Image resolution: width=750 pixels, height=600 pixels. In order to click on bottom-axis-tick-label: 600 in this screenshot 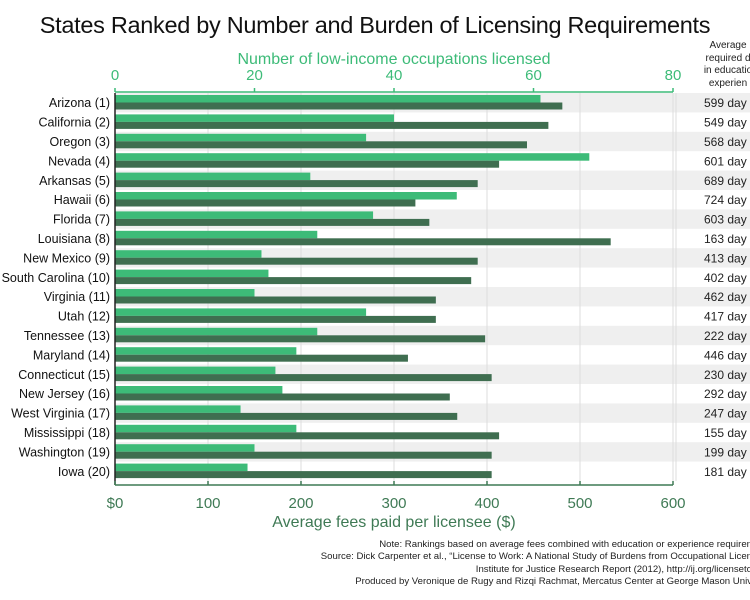, I will do `click(672, 503)`.